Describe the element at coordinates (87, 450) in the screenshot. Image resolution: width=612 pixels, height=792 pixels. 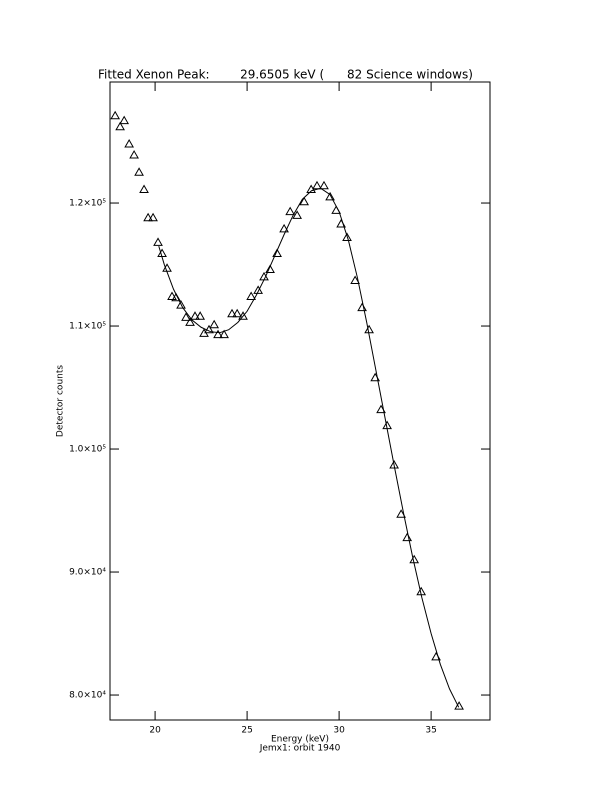
I see `y-tick-label: 1.0×10⁵` at that location.